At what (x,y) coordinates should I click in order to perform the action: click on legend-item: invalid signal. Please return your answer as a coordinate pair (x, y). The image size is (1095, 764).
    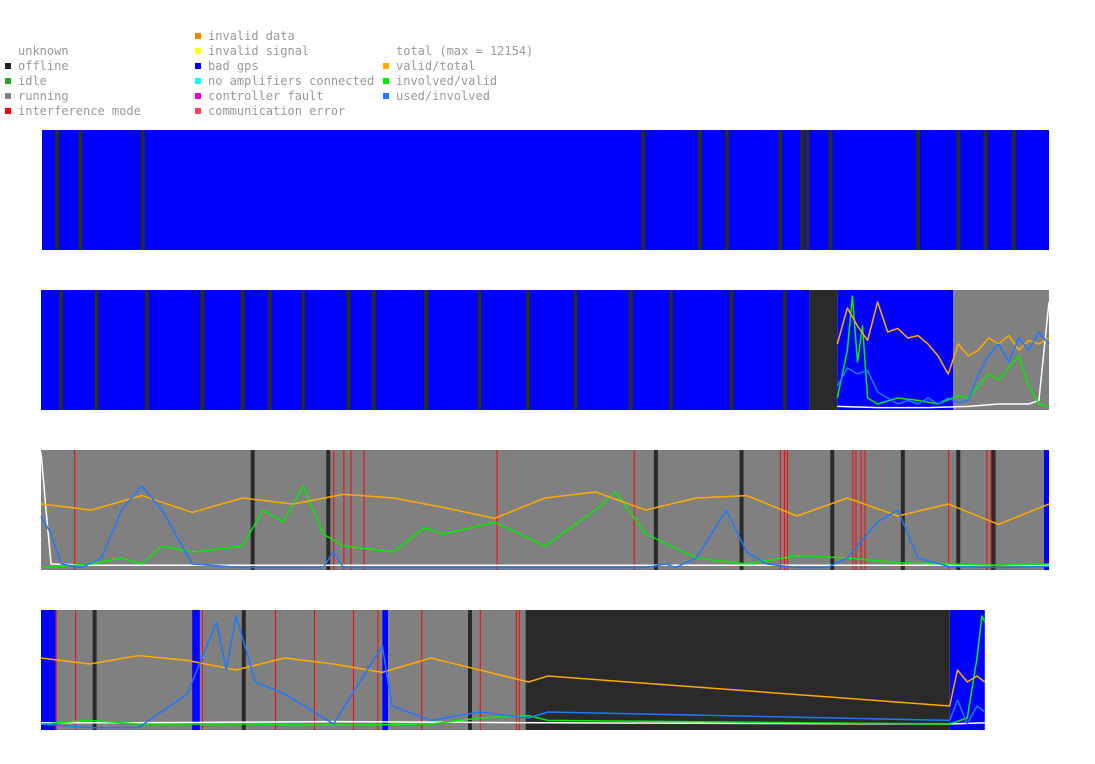
    Looking at the image, I should click on (252, 51).